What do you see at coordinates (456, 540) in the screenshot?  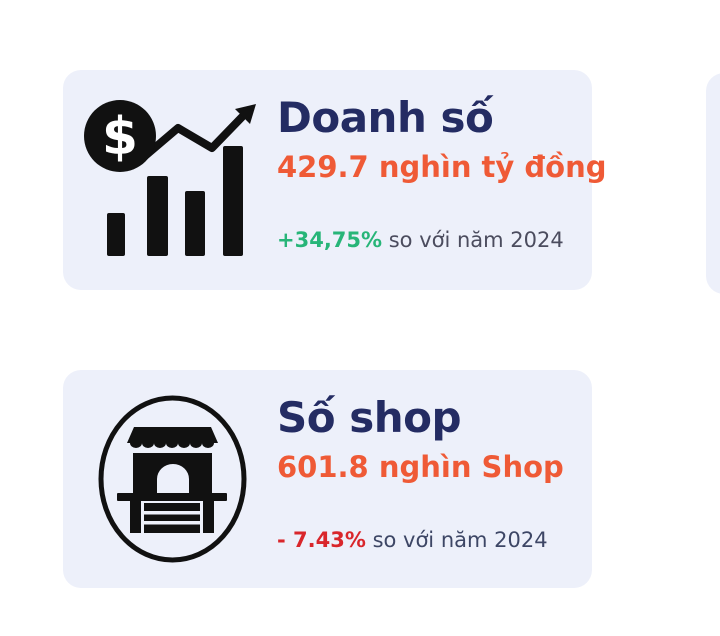 I see `shops-change-suffix: so với năm 2024` at bounding box center [456, 540].